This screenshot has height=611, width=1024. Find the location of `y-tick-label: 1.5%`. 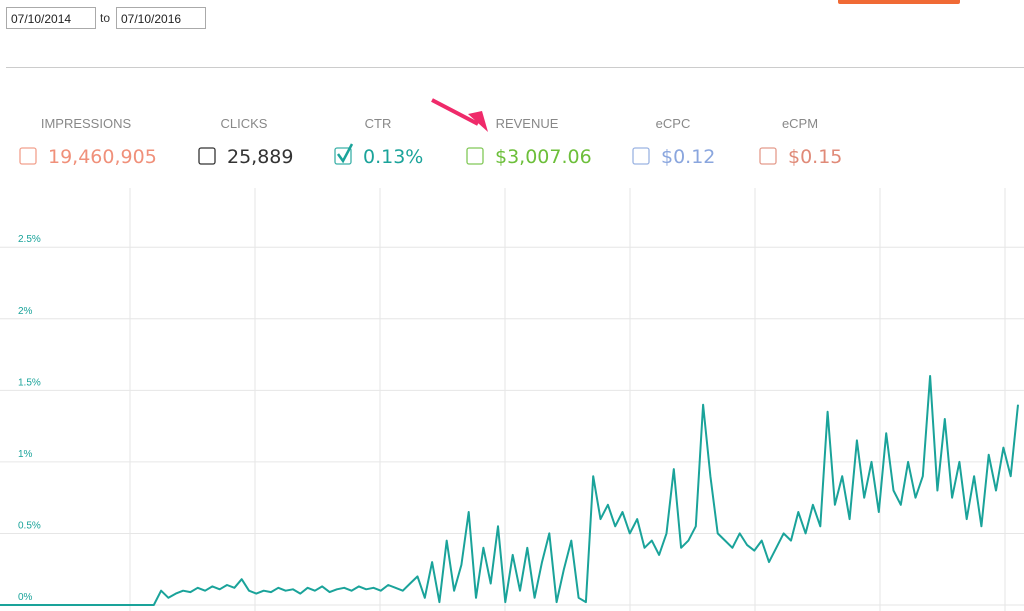

y-tick-label: 1.5% is located at coordinates (29, 382).